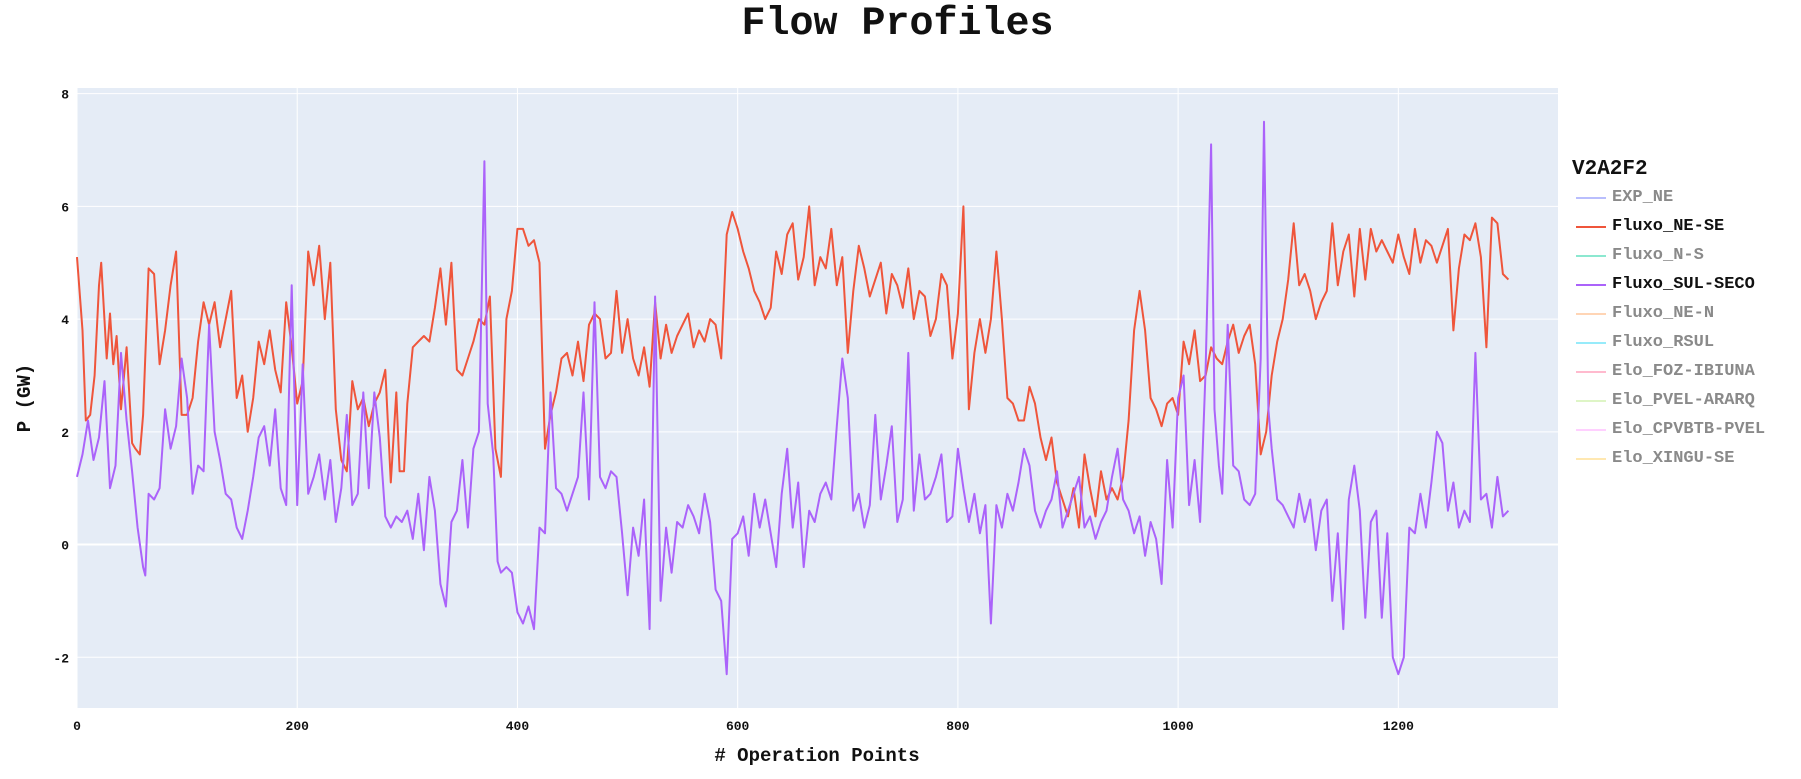  Describe the element at coordinates (518, 726) in the screenshot. I see `x-tick-label: 400` at that location.